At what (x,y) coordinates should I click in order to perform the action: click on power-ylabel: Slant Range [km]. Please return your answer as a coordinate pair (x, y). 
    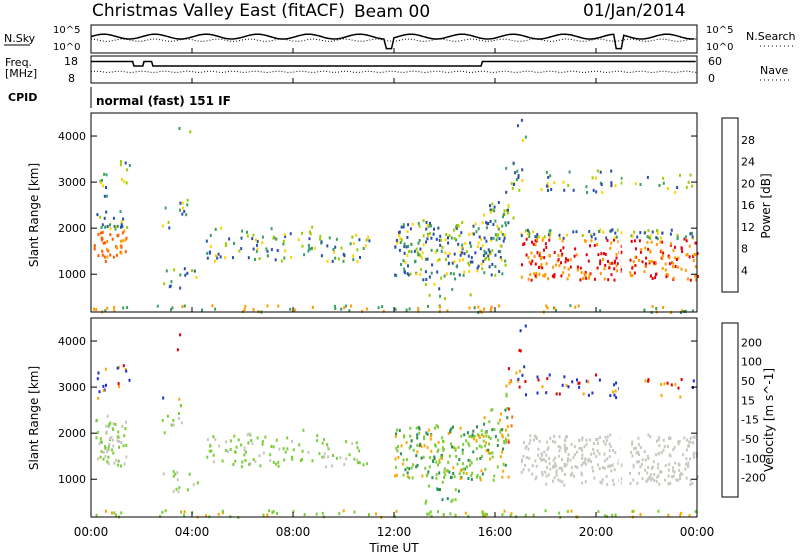
    Looking at the image, I should click on (34, 215).